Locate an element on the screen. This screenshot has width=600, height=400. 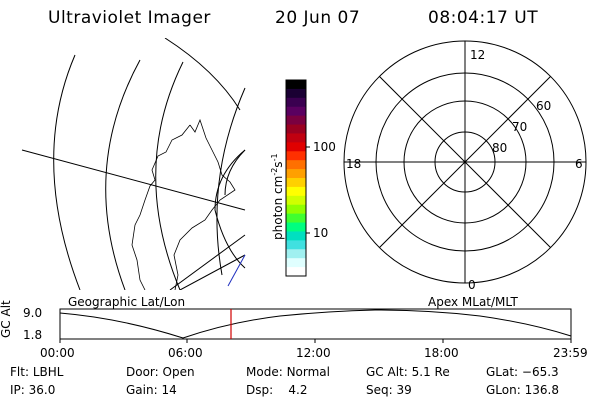
mlt-label-12: 12 is located at coordinates (478, 55).